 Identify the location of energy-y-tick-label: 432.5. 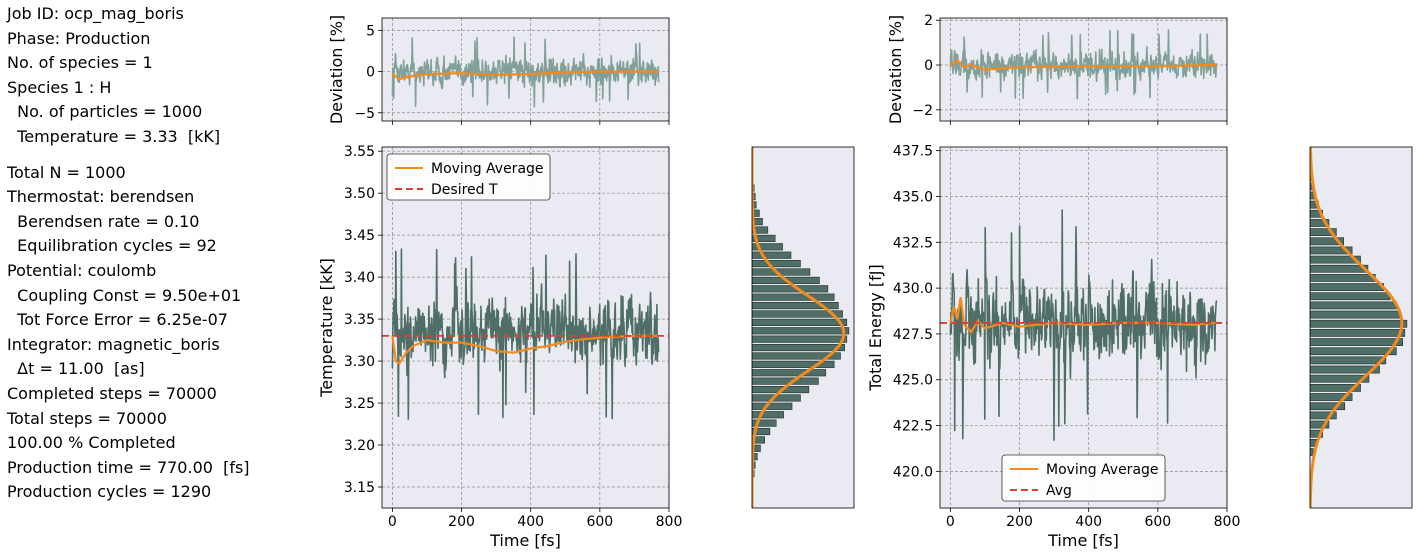
(913, 243).